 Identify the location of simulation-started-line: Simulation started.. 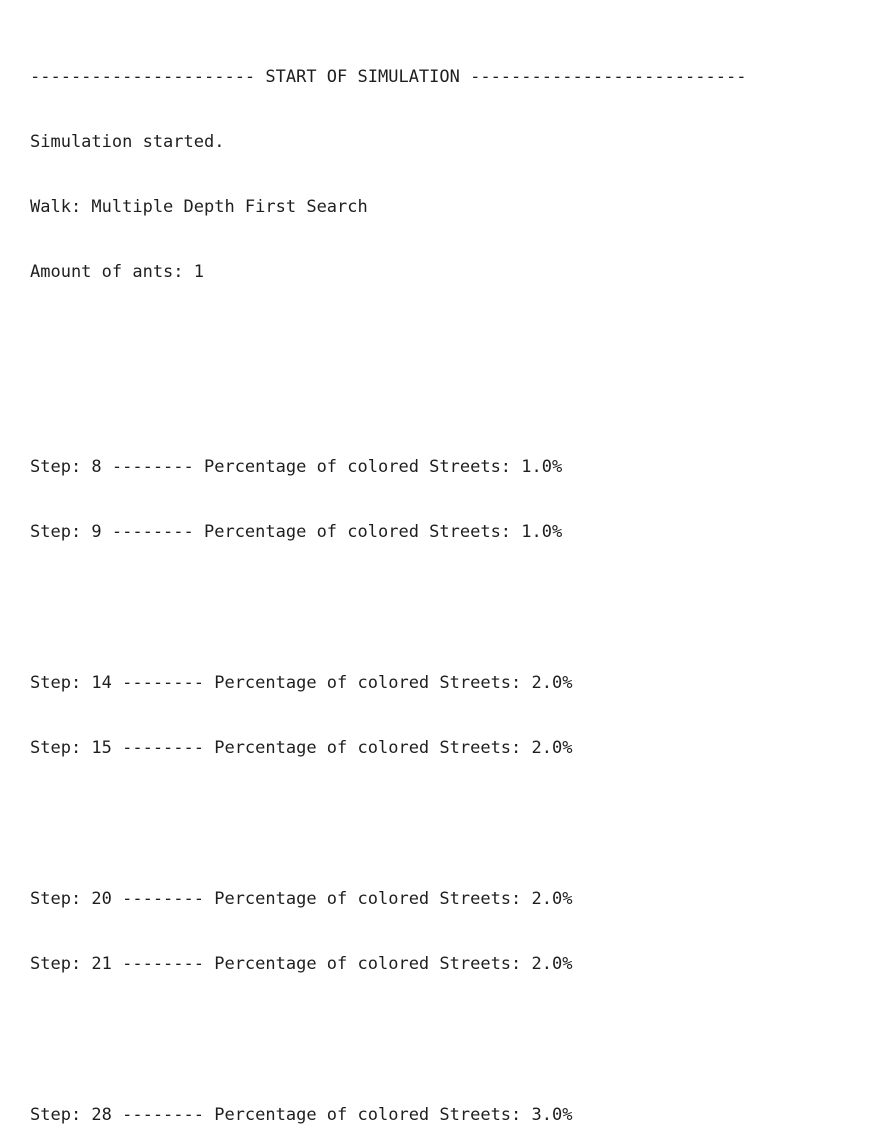
(127, 142).